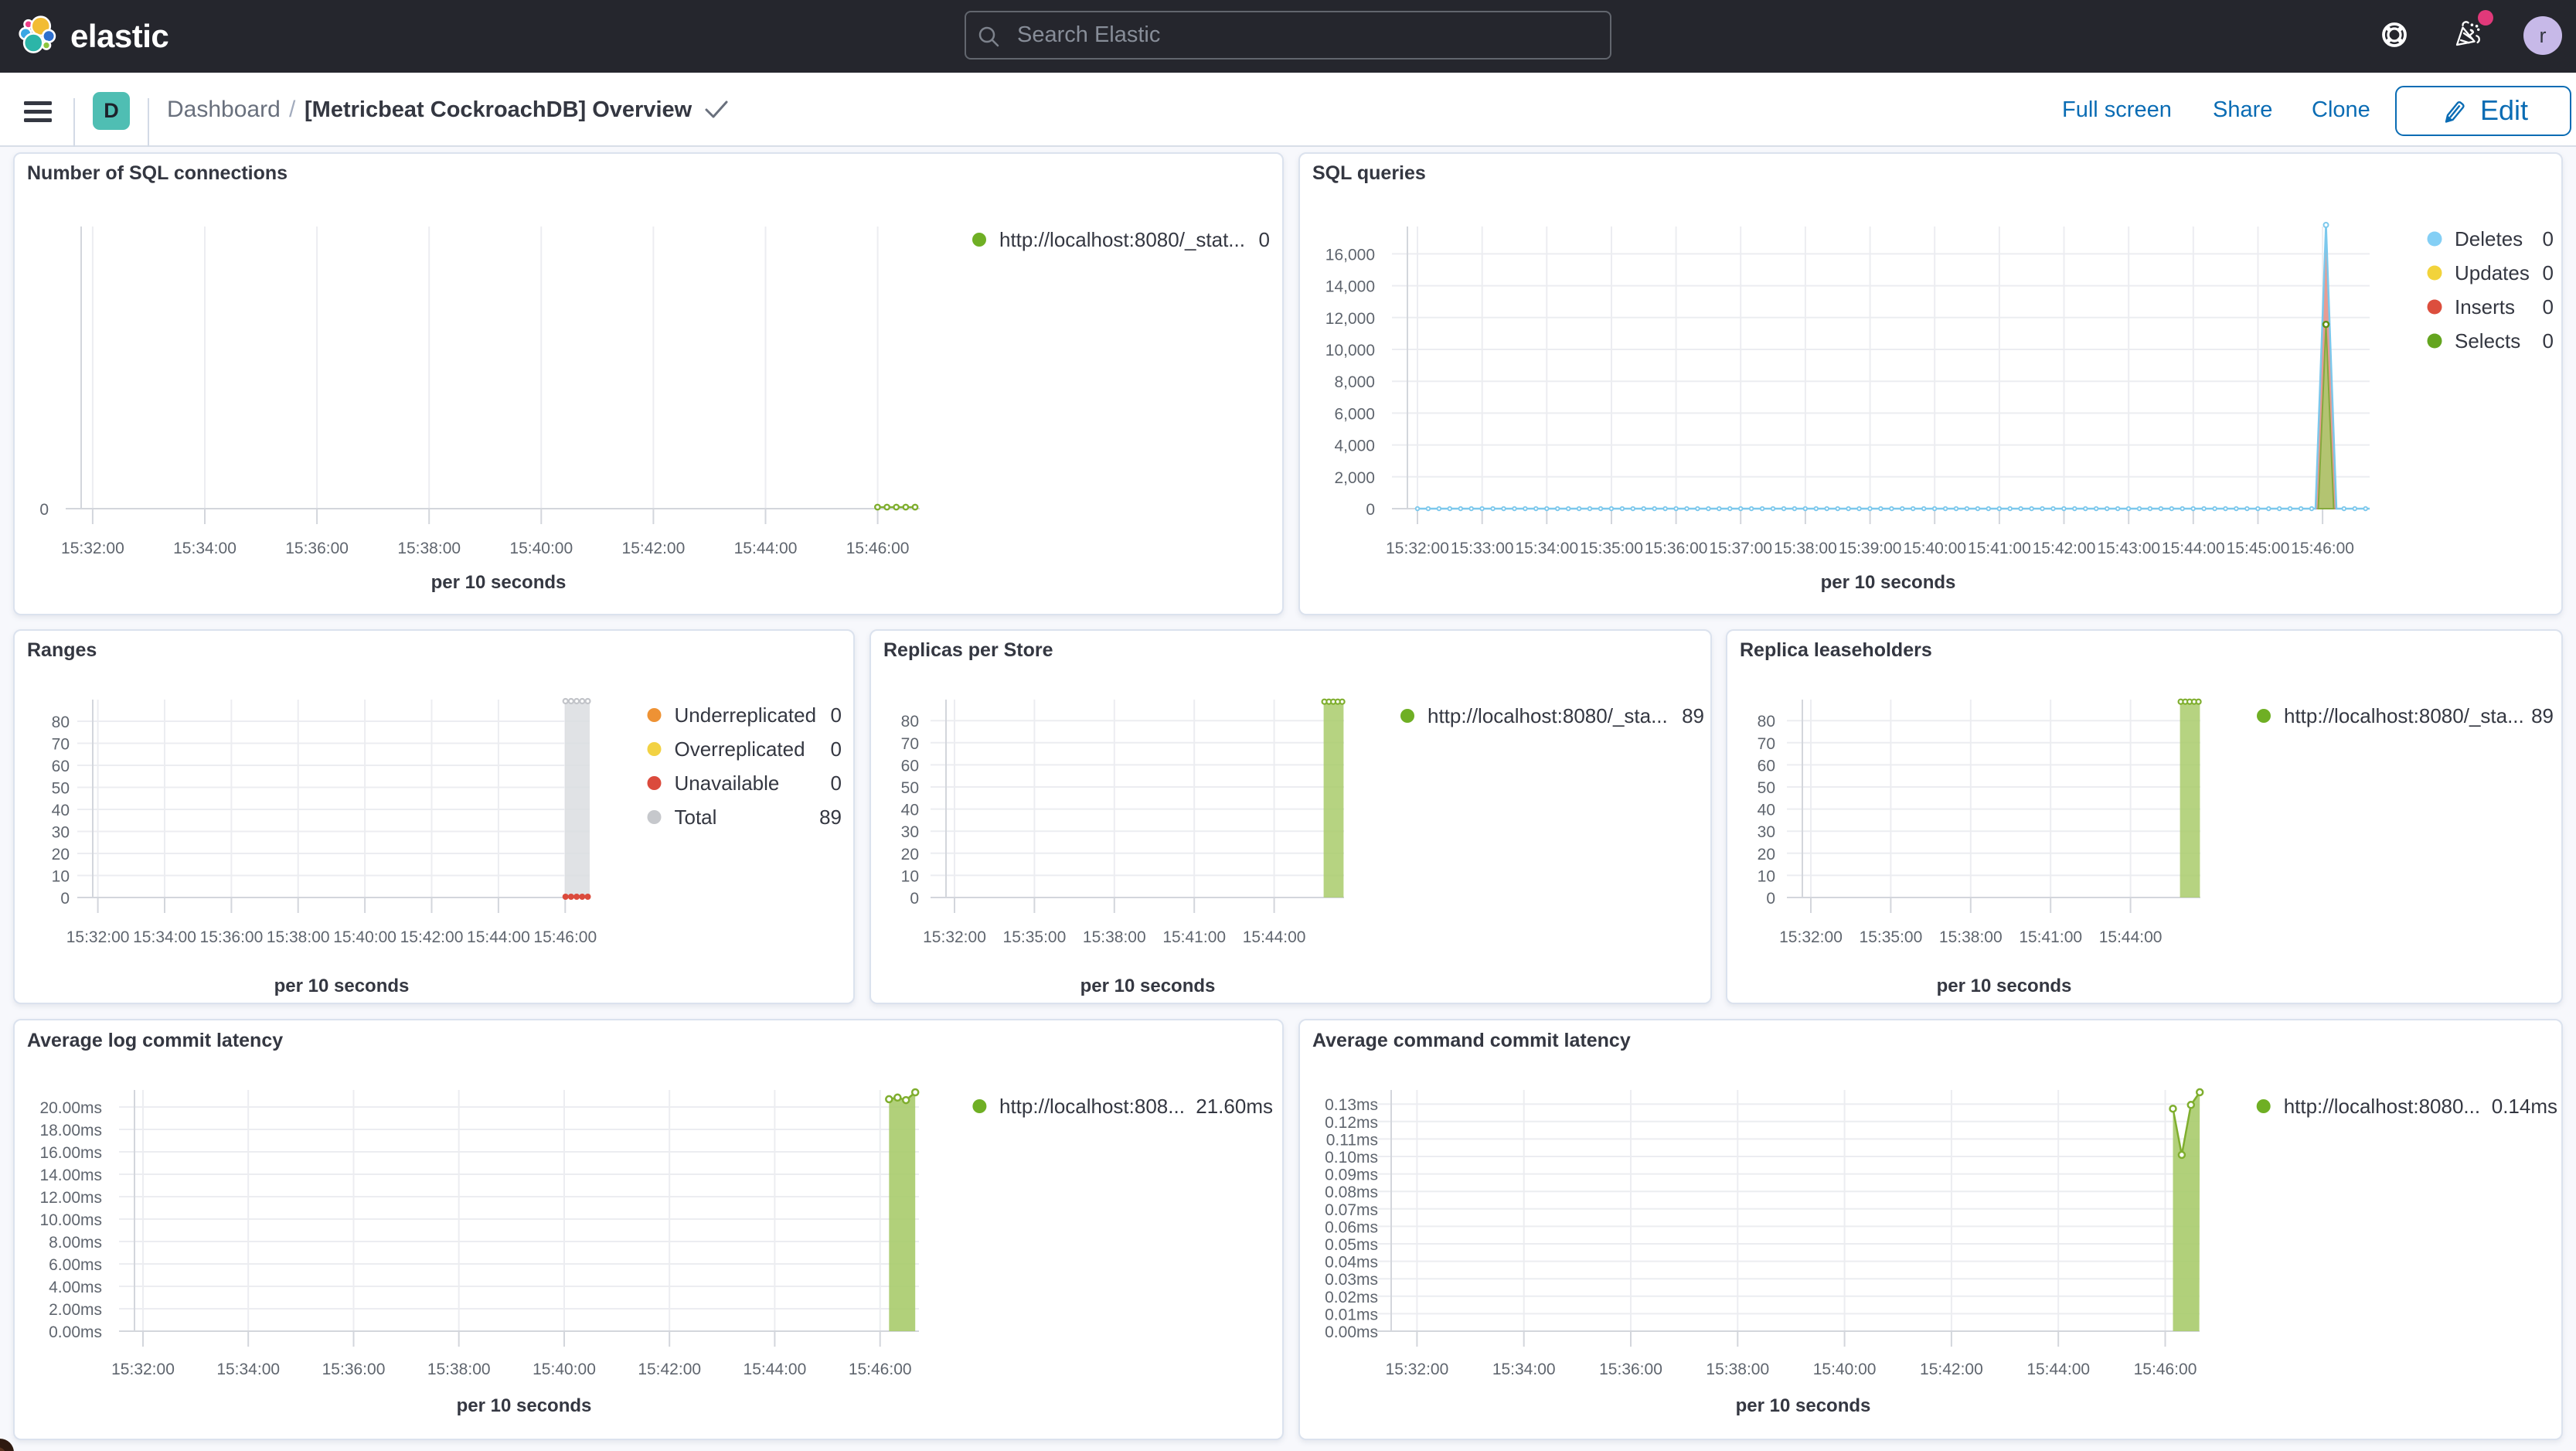 The height and width of the screenshot is (1451, 2576). I want to click on svg-text: 0.06ms, so click(1351, 1227).